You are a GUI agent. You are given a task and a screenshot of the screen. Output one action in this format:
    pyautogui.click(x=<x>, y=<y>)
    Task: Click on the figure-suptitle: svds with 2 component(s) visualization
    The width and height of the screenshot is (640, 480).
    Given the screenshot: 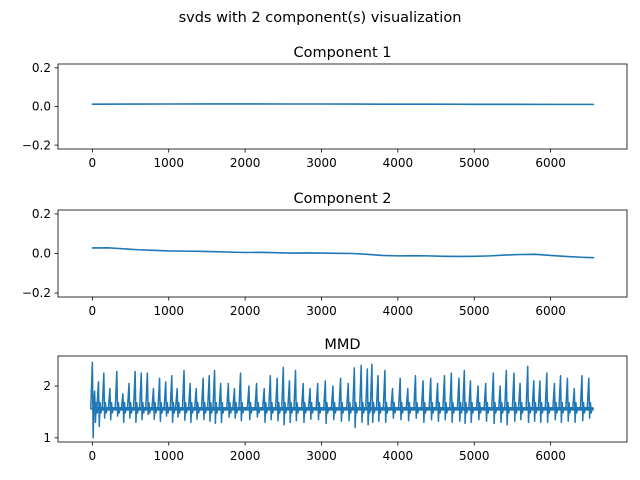 What is the action you would take?
    pyautogui.click(x=320, y=18)
    